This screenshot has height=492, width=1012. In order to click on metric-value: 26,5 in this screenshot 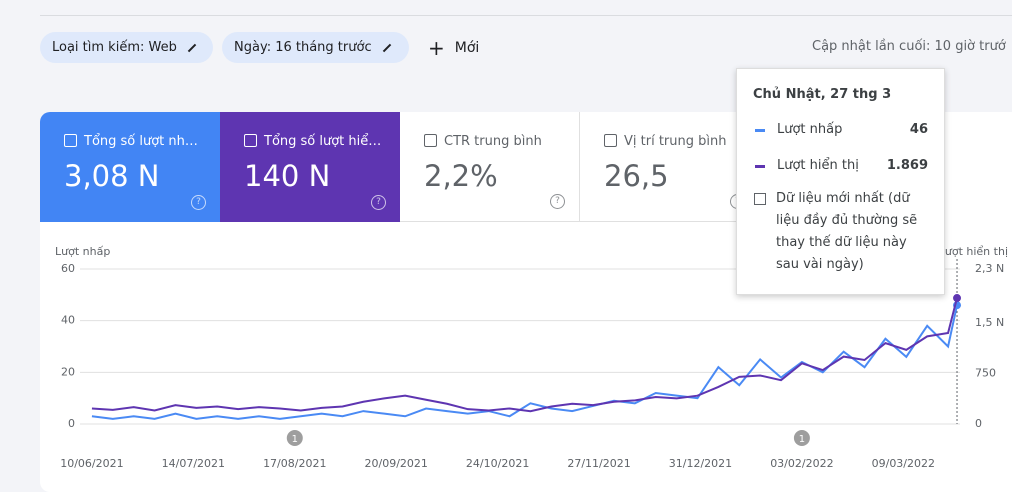, I will do `click(636, 176)`.